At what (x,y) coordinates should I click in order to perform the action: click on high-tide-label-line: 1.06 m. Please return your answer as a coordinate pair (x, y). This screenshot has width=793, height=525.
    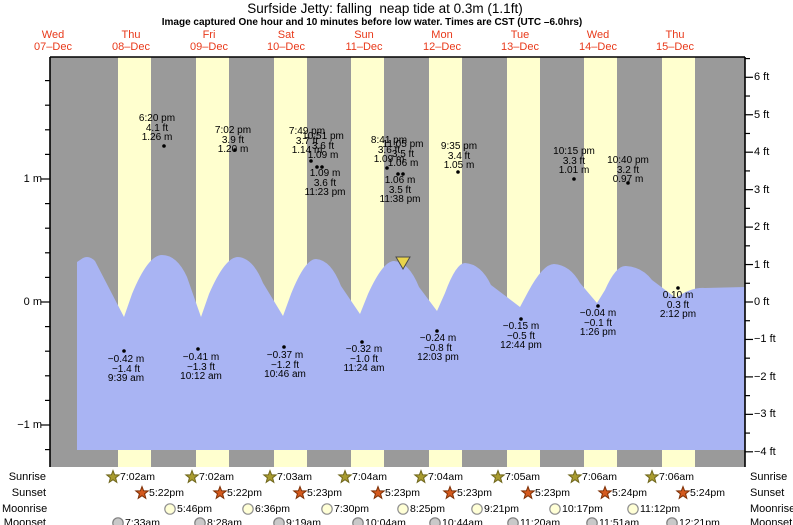
    Looking at the image, I should click on (400, 180).